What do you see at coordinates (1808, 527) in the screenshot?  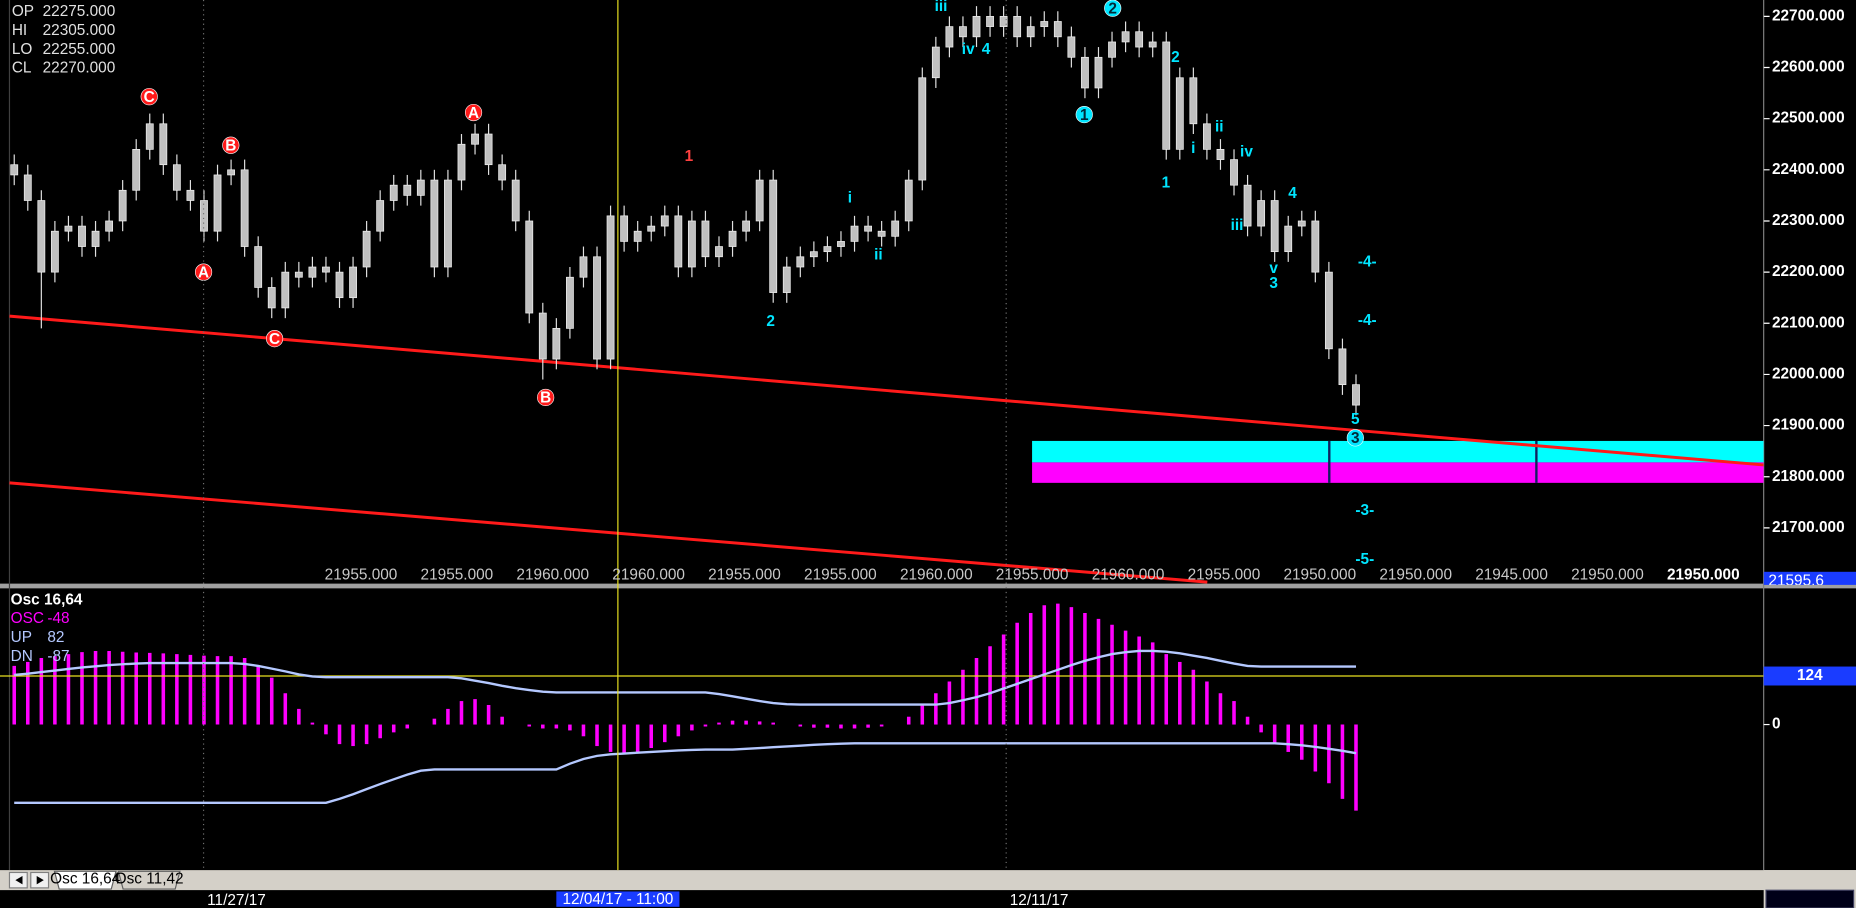 I see `y-tick-label: 21700.000` at bounding box center [1808, 527].